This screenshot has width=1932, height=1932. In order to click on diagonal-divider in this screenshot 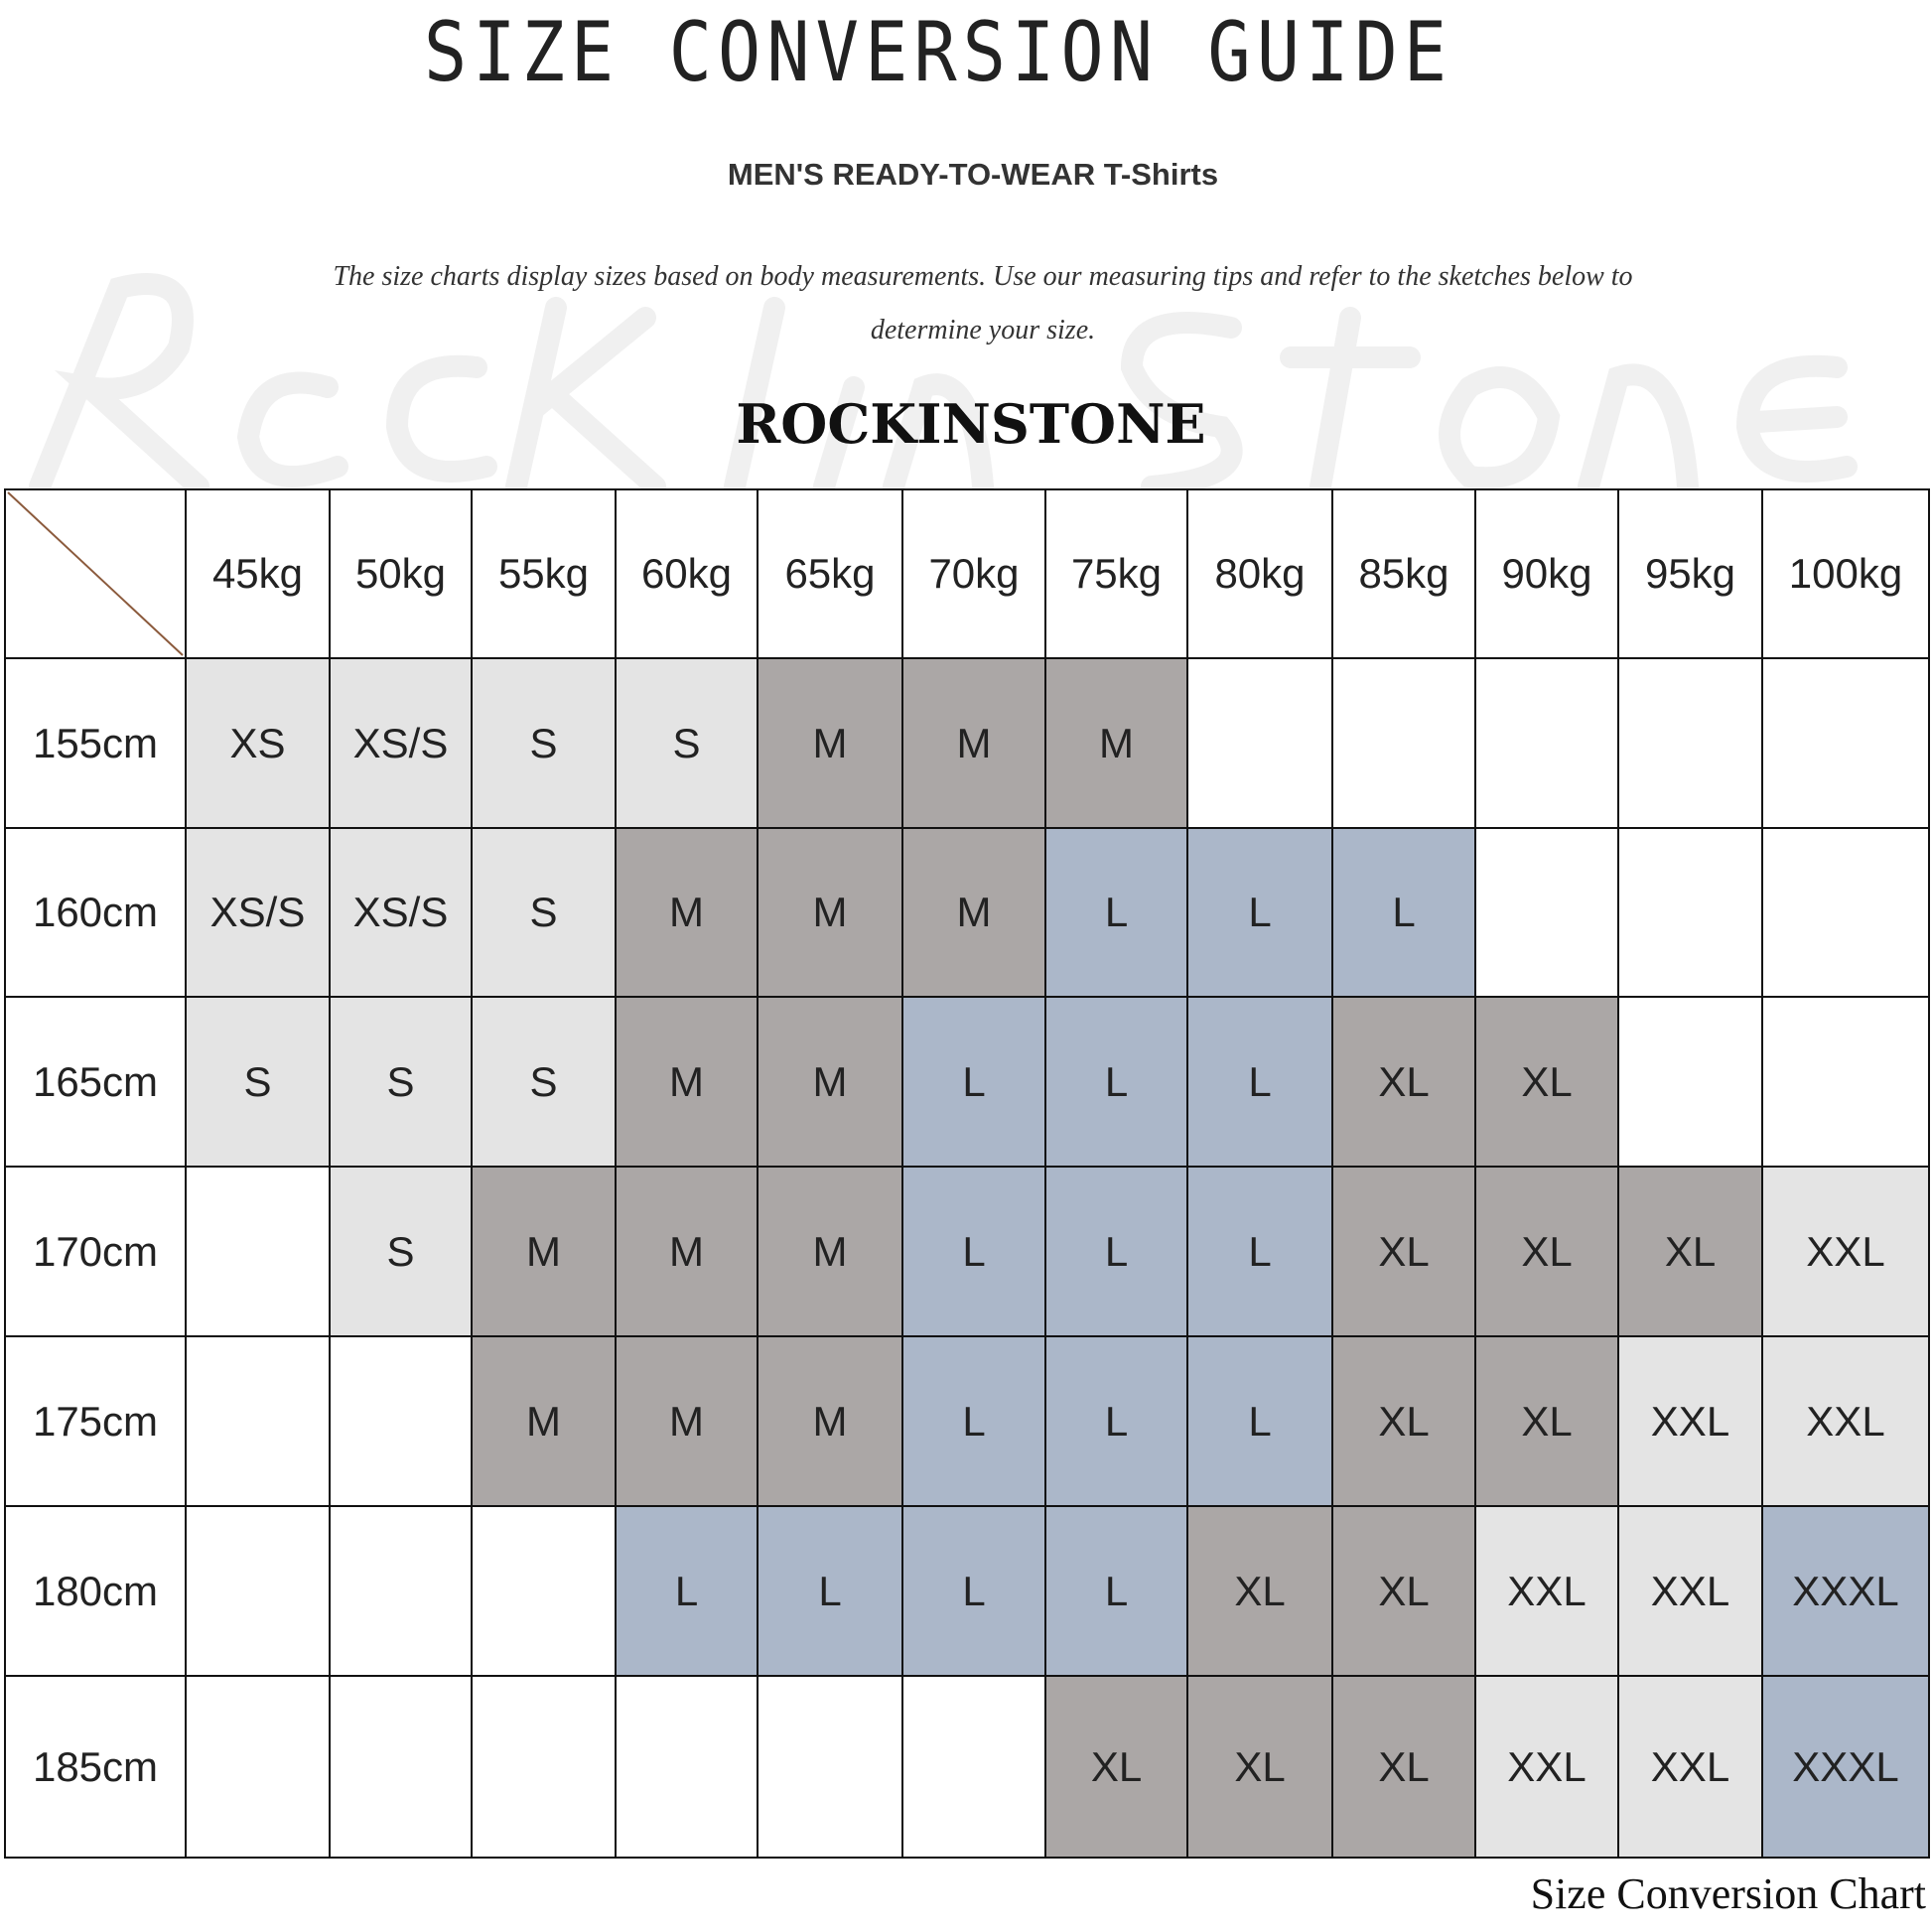, I will do `click(96, 573)`.